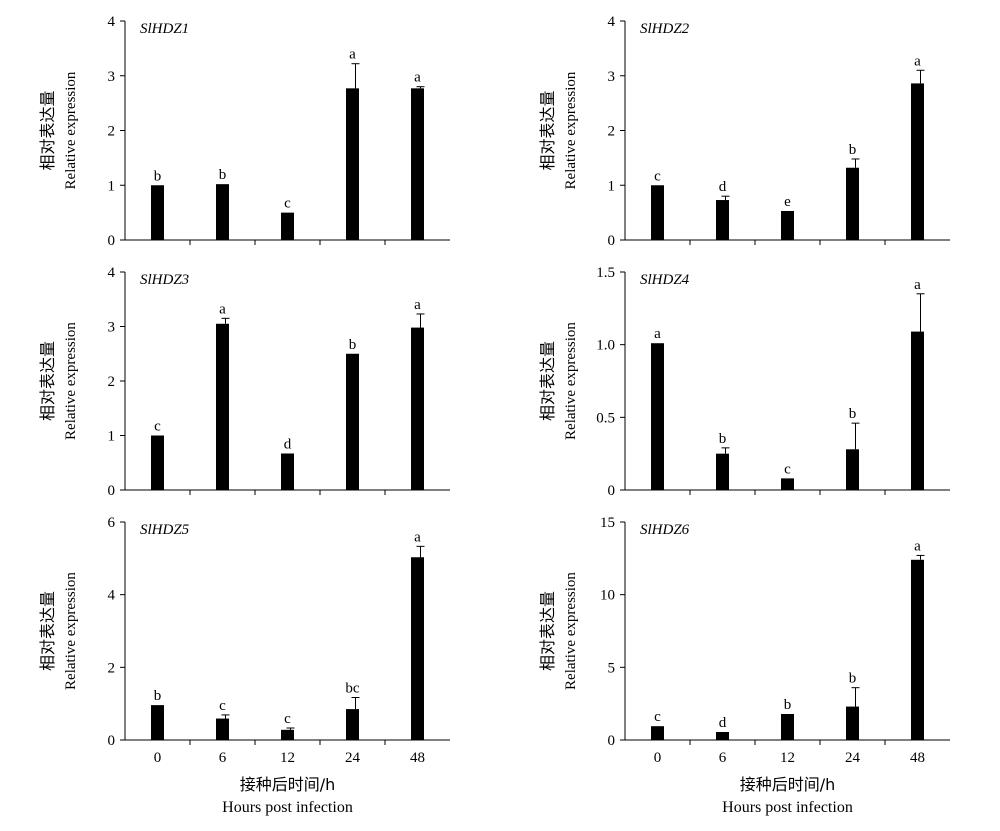 This screenshot has height=831, width=1000. What do you see at coordinates (665, 29) in the screenshot?
I see `gene-title: SlHDZ2` at bounding box center [665, 29].